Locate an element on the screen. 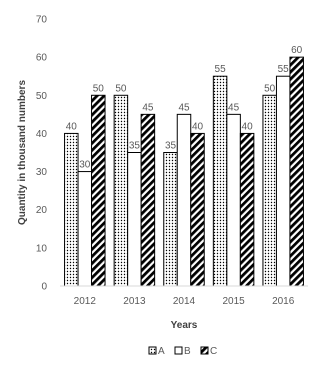  x-axis-ticks: 2012 2013 2014 2015 2016 is located at coordinates (184, 301).